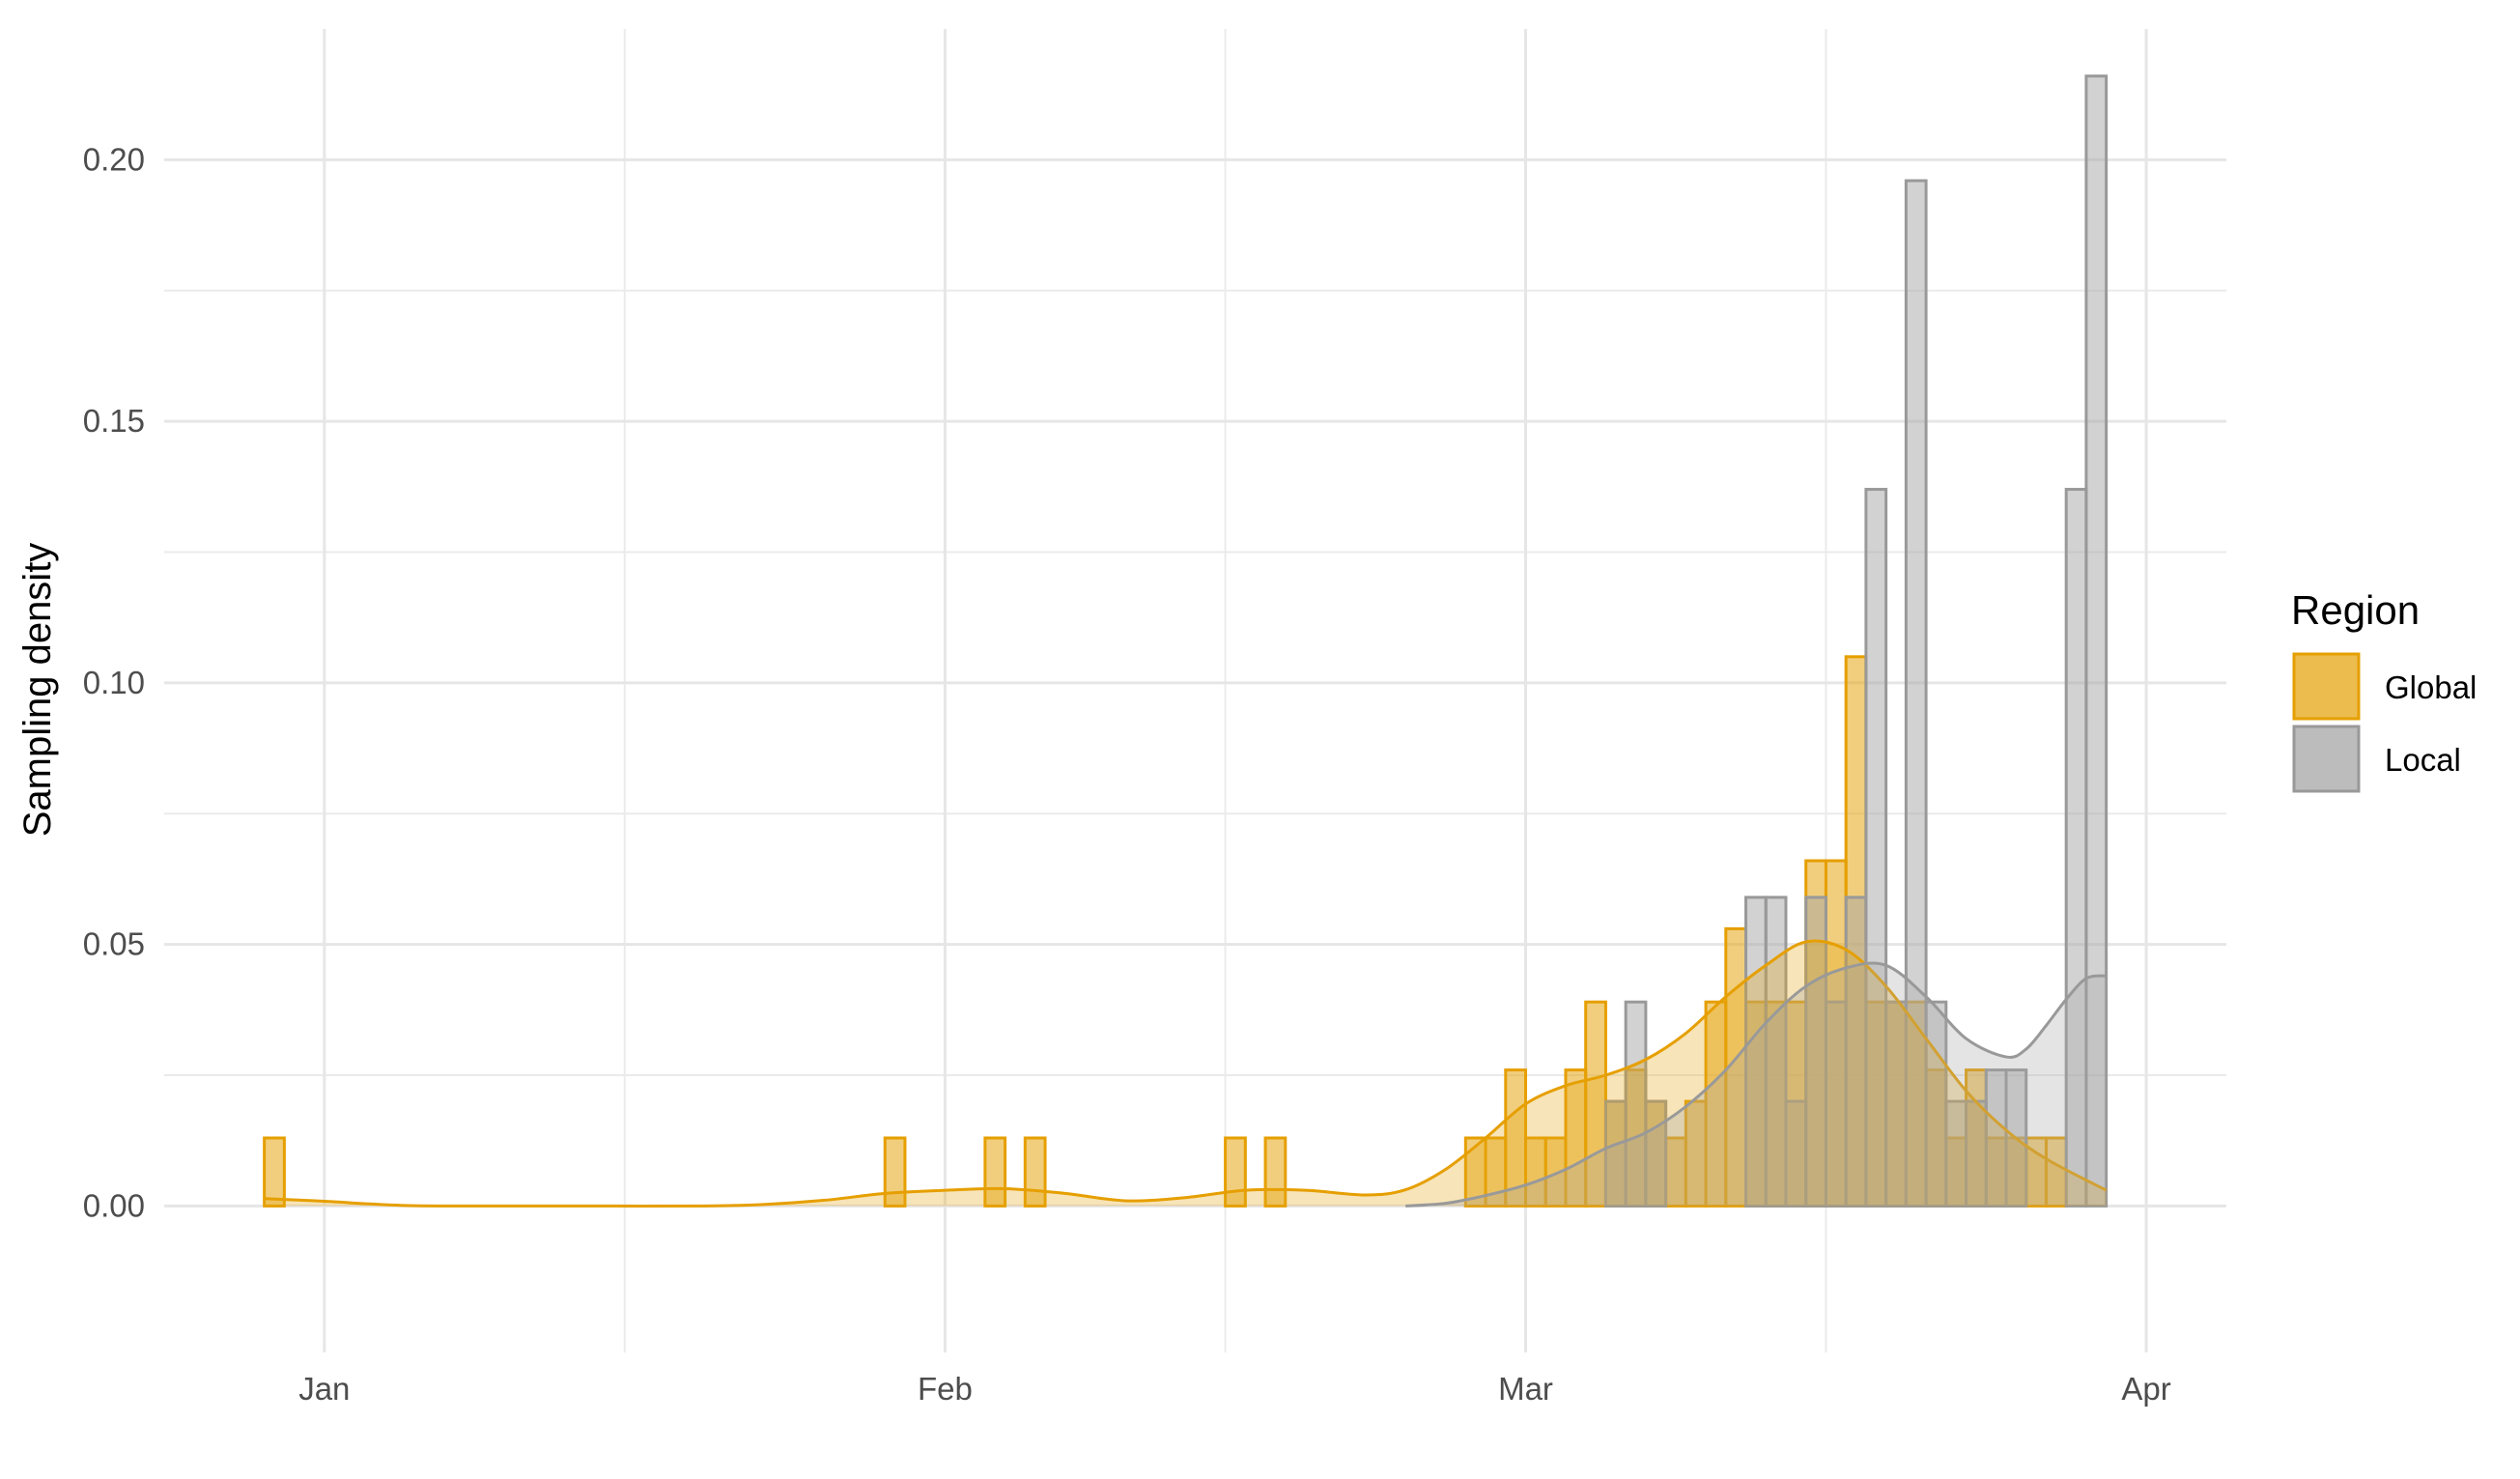 The image size is (2520, 1479). I want to click on y-tick-label: 0.10, so click(114, 682).